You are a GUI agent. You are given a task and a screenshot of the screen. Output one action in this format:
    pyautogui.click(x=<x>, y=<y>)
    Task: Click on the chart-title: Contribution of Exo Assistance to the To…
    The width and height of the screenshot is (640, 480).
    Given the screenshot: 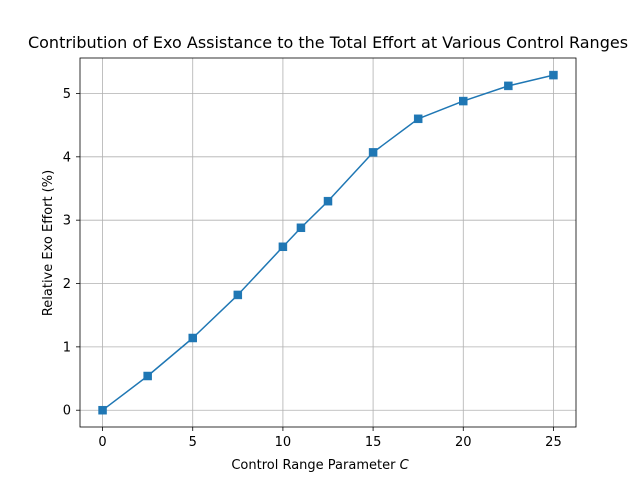 What is the action you would take?
    pyautogui.click(x=328, y=42)
    